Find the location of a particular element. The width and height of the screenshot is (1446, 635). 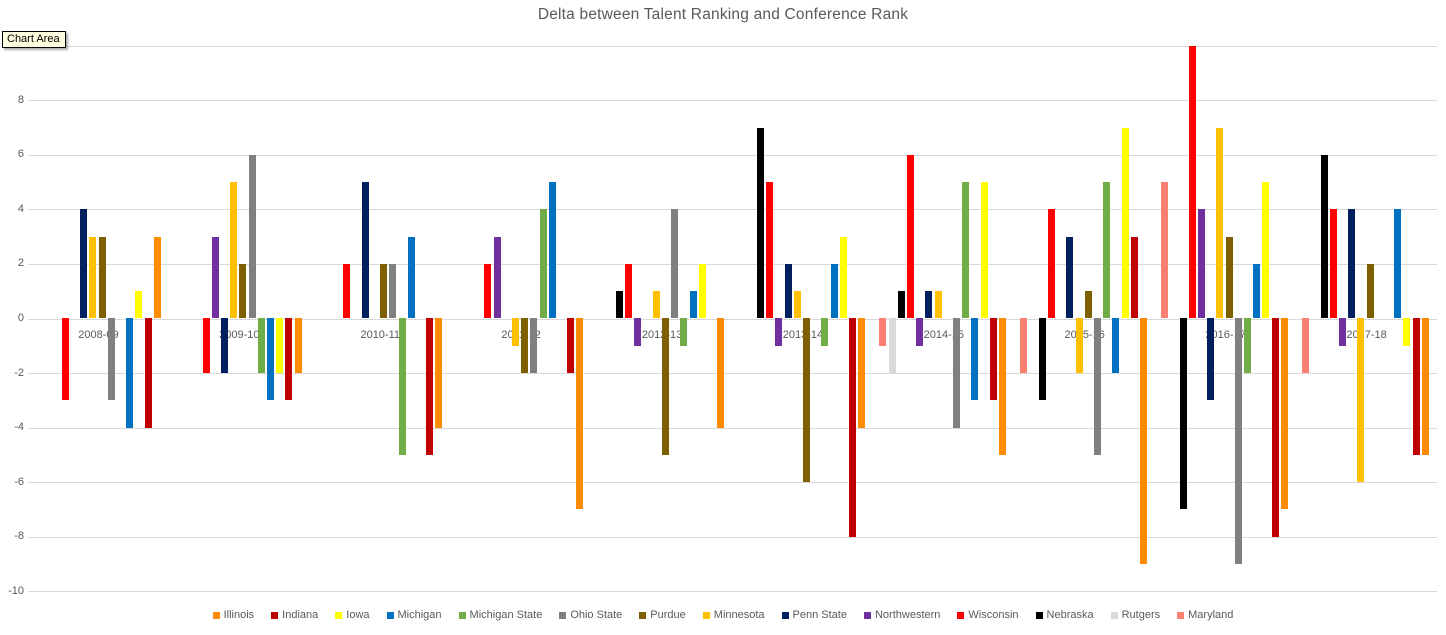

legend-item-indiana: Indiana is located at coordinates (294, 615).